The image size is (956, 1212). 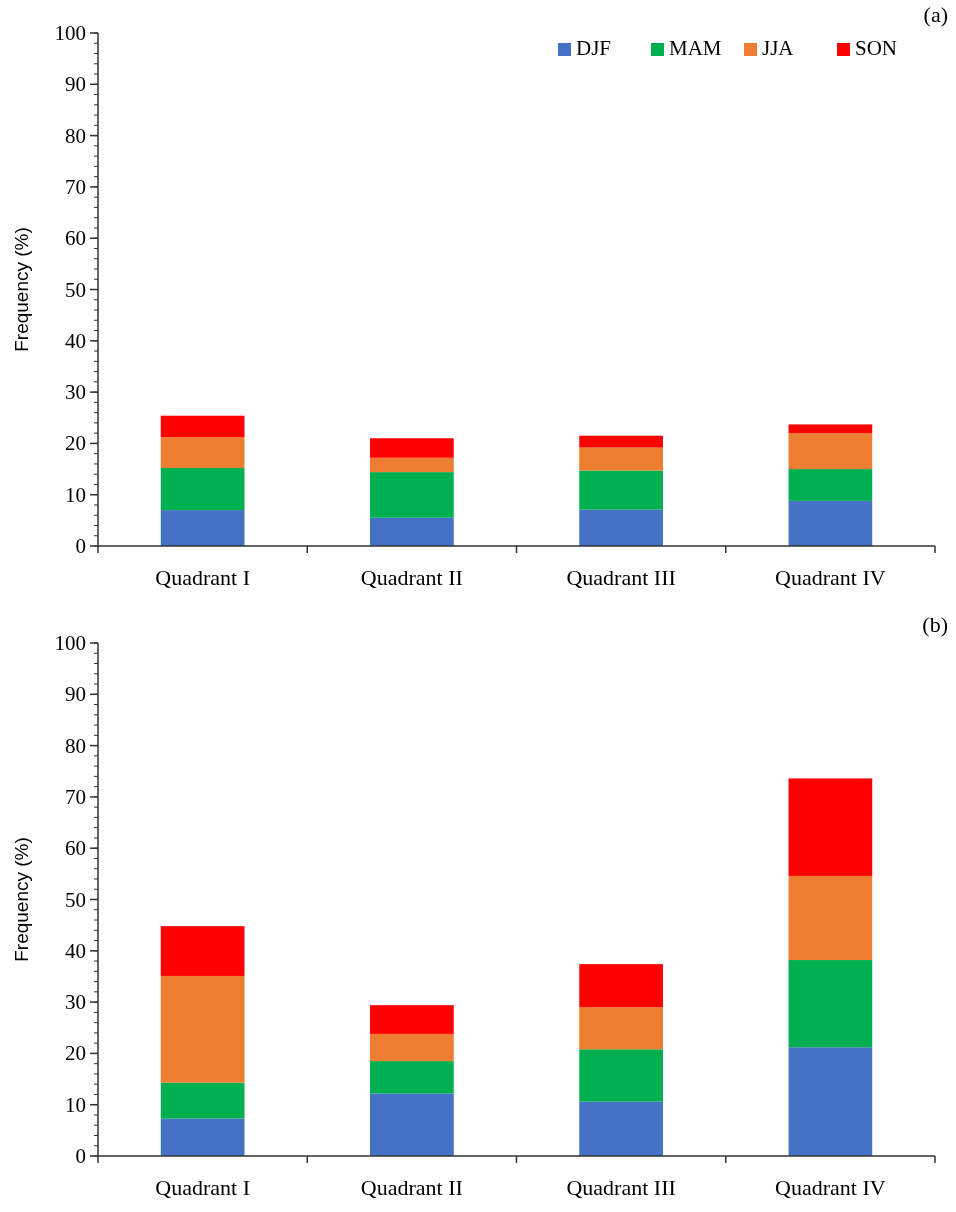 What do you see at coordinates (695, 48) in the screenshot?
I see `legend-label: MAM` at bounding box center [695, 48].